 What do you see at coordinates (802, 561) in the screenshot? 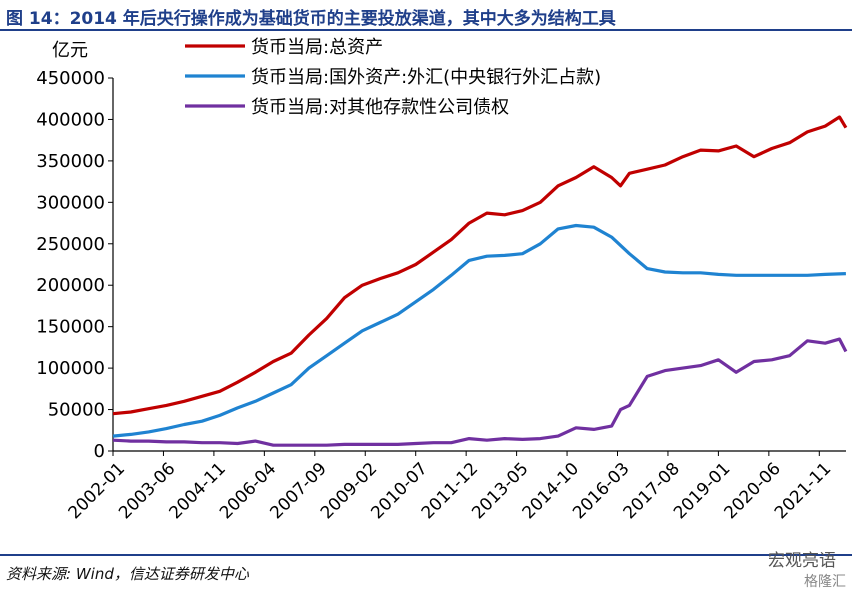
I see `watermark: 宏观亮语` at bounding box center [802, 561].